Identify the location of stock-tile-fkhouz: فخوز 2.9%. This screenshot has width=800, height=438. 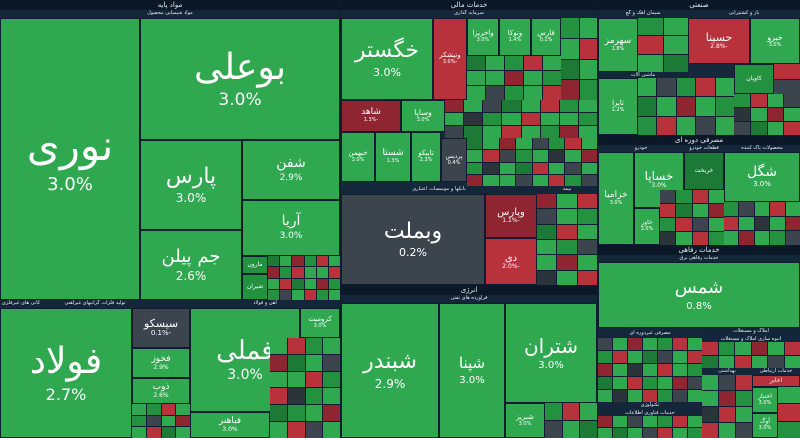
(161, 363).